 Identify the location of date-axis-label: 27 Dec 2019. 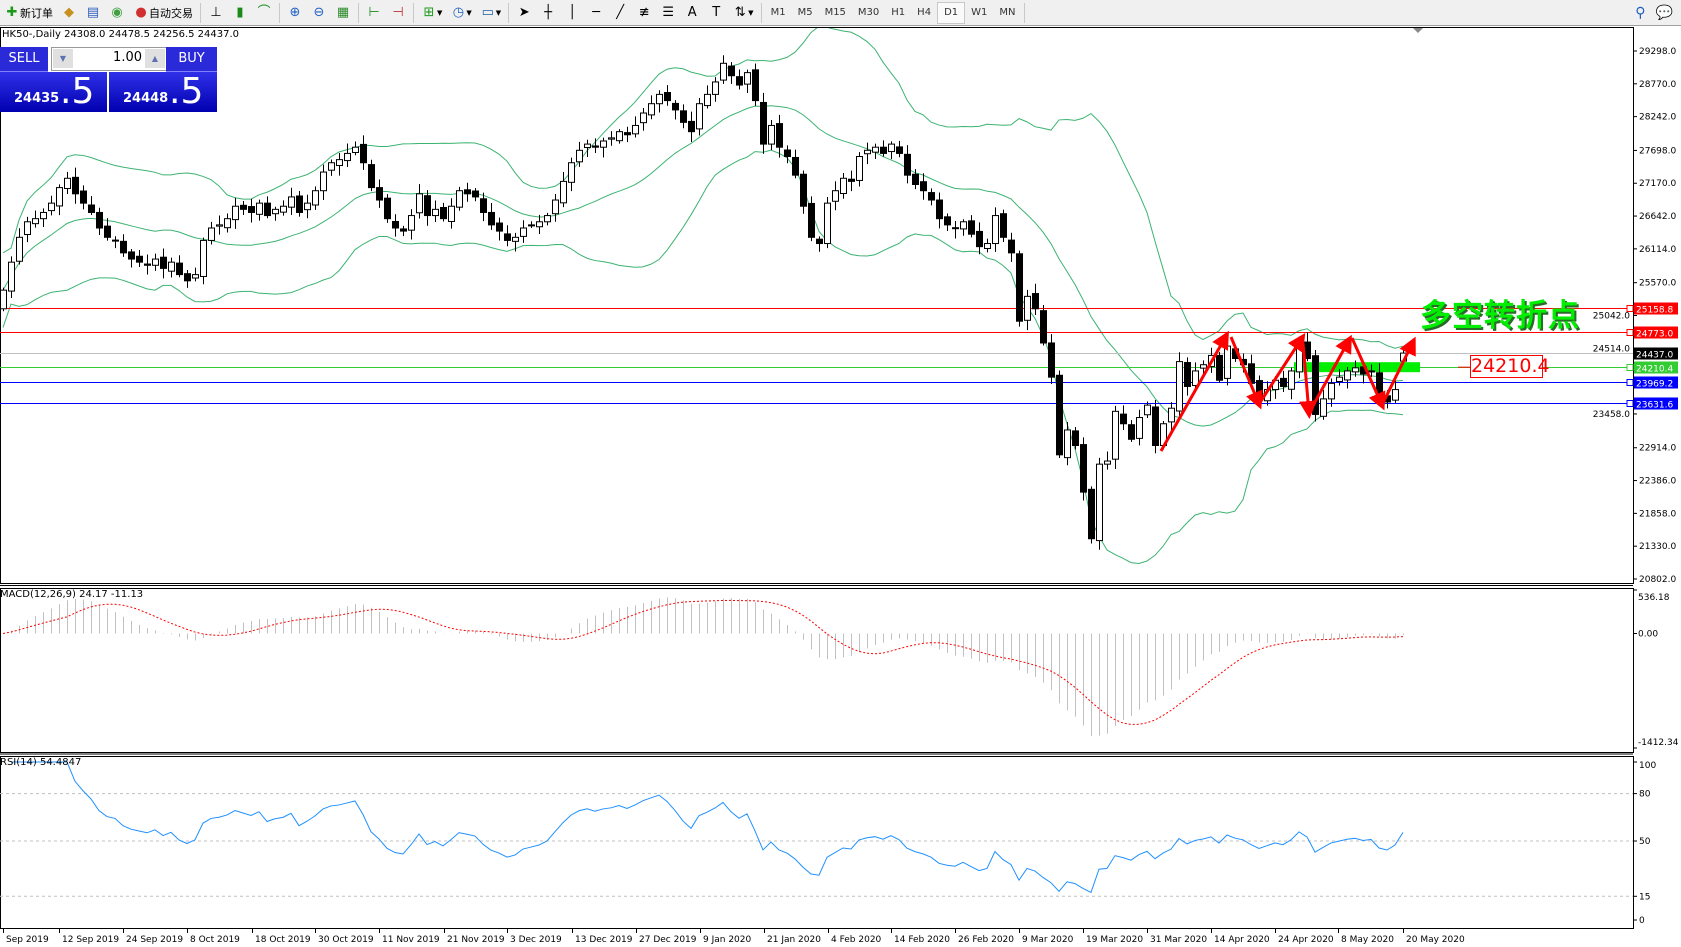
(668, 940).